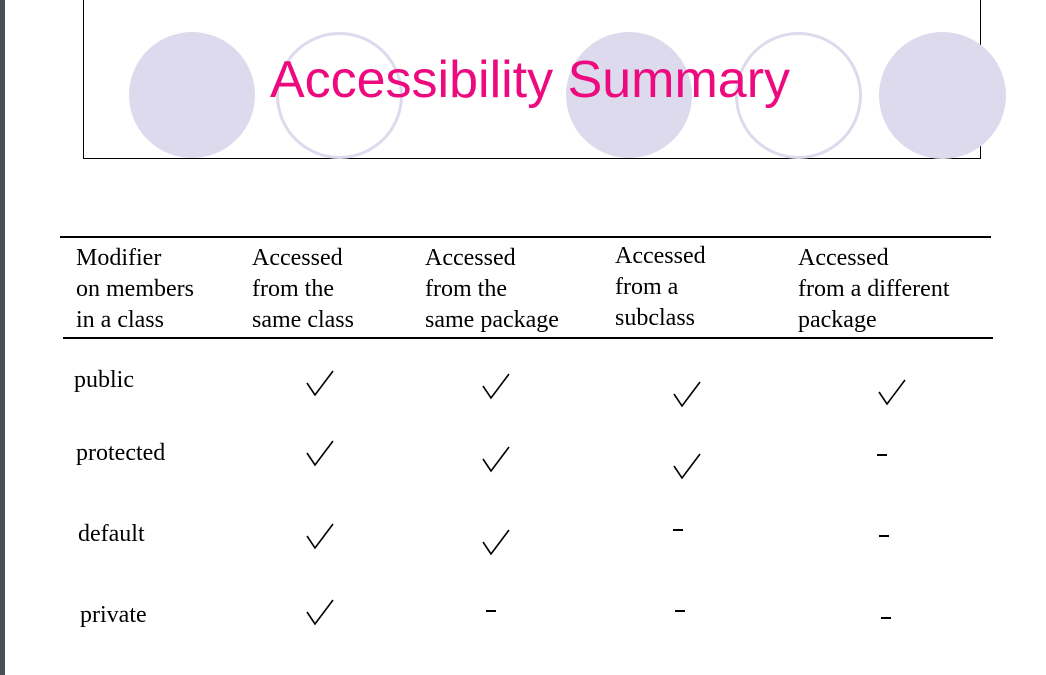 The image size is (1046, 675). I want to click on row-label-public: public, so click(104, 380).